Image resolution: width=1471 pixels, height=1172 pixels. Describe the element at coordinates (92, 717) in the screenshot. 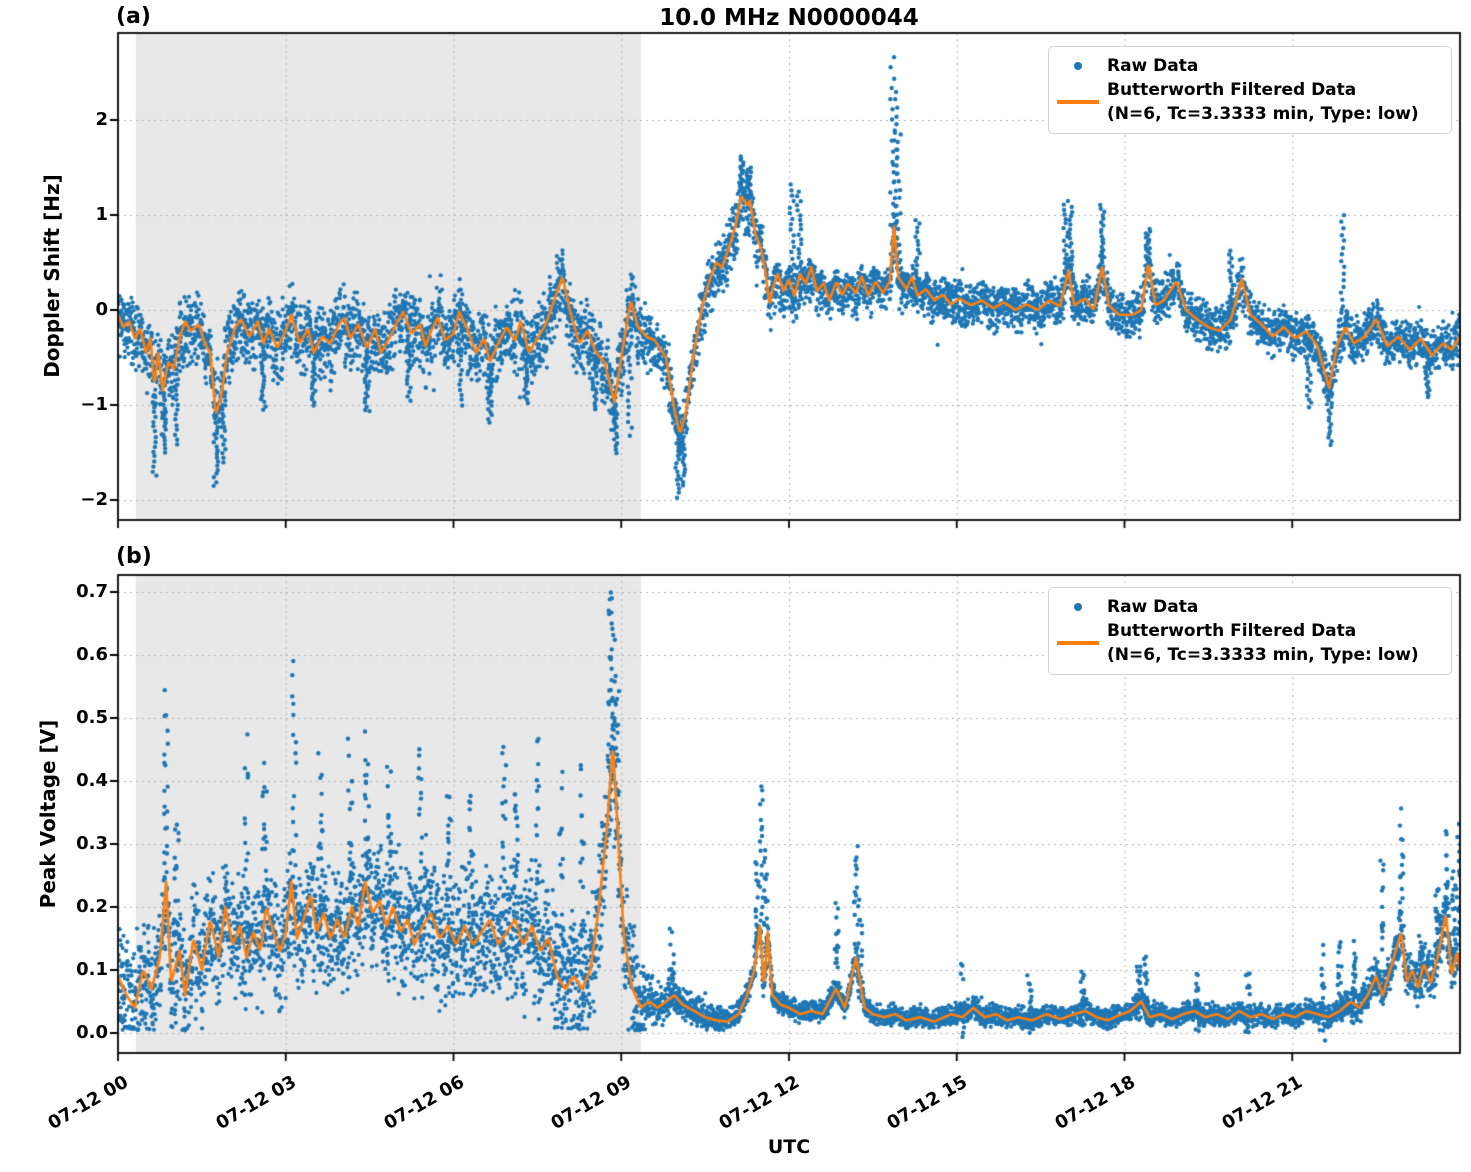

I see `y-tick-label-panel-b: 0.5` at that location.